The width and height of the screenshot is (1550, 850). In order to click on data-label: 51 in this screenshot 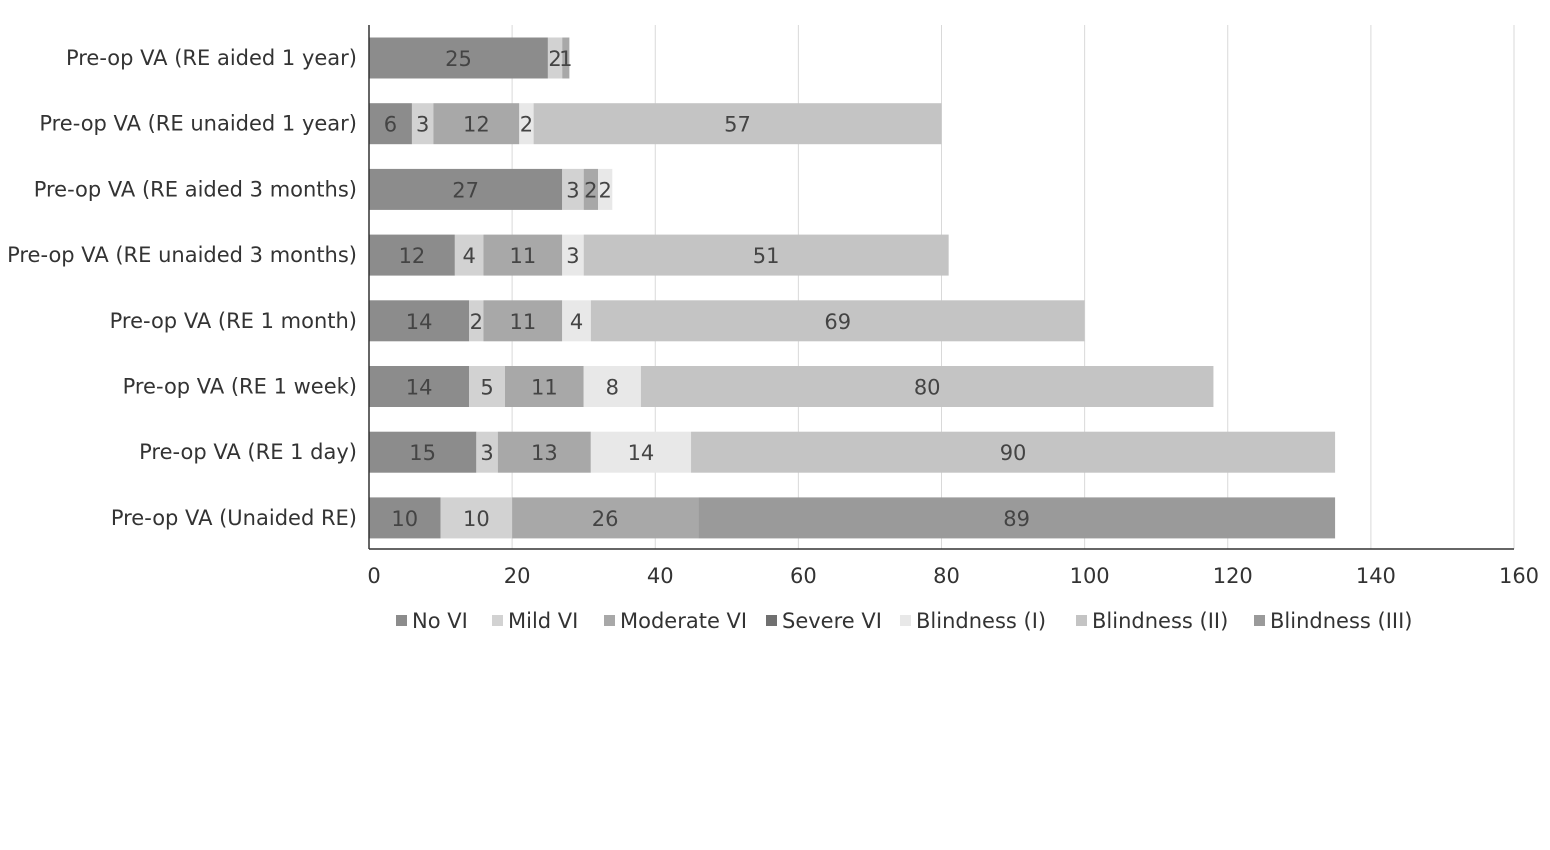, I will do `click(766, 256)`.